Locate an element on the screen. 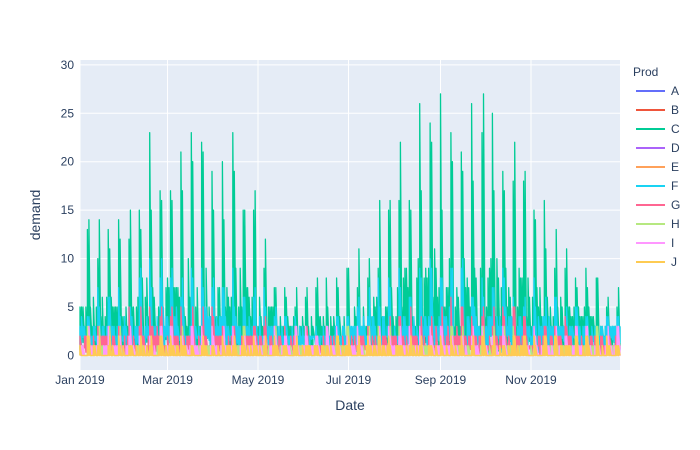 Image resolution: width=700 pixels, height=450 pixels. x-tick-label: Mar 2019 is located at coordinates (167, 380).